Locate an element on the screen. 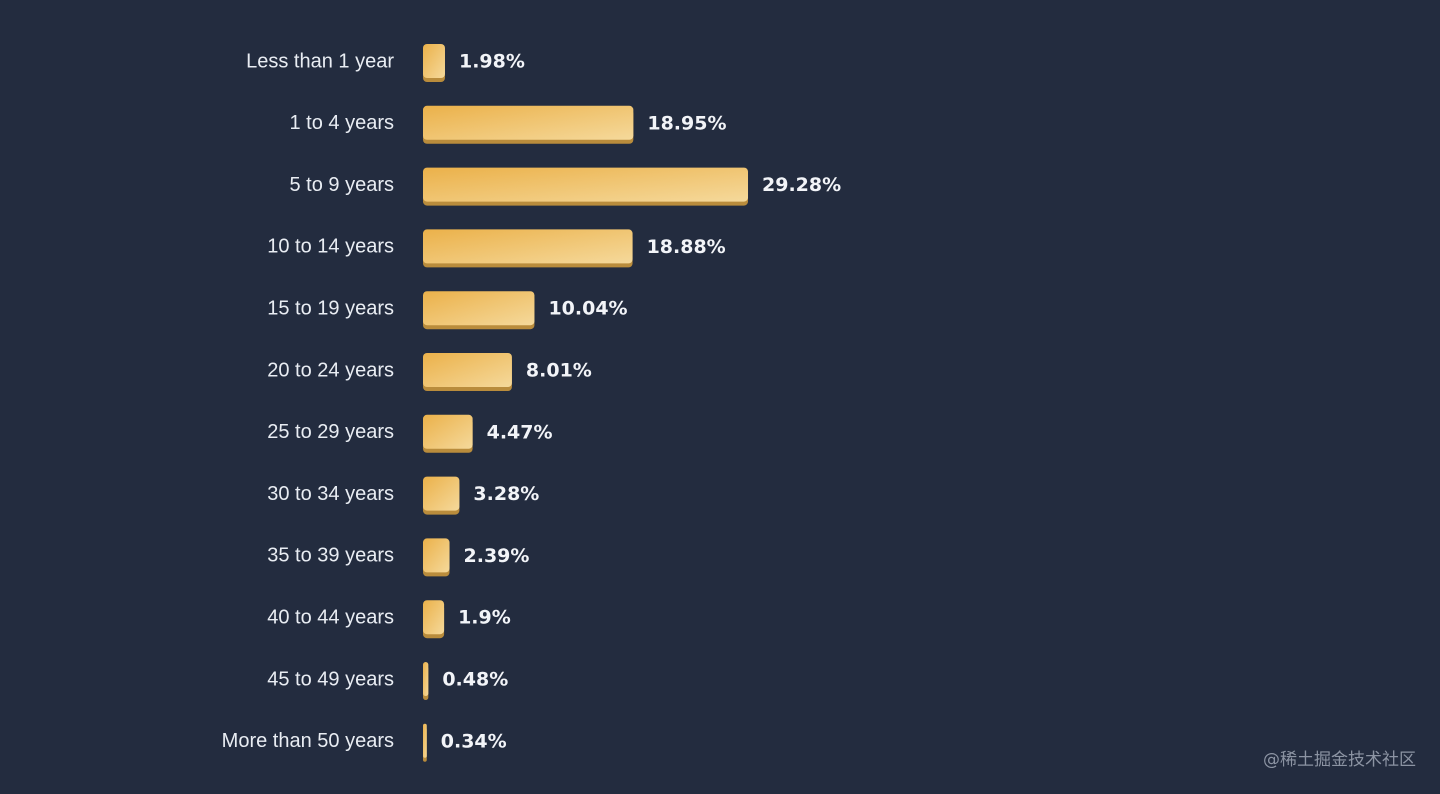 The image size is (1440, 794). category-label: 1 to 4 years is located at coordinates (341, 123).